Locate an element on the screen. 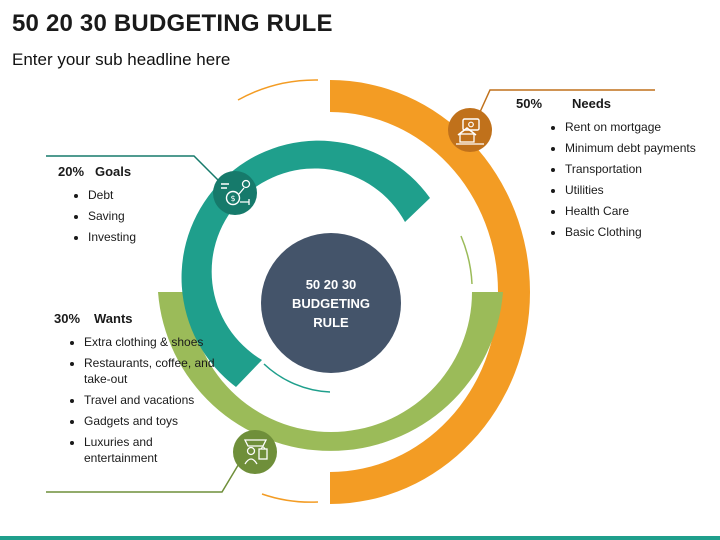  goals-name: Goals is located at coordinates (113, 171).